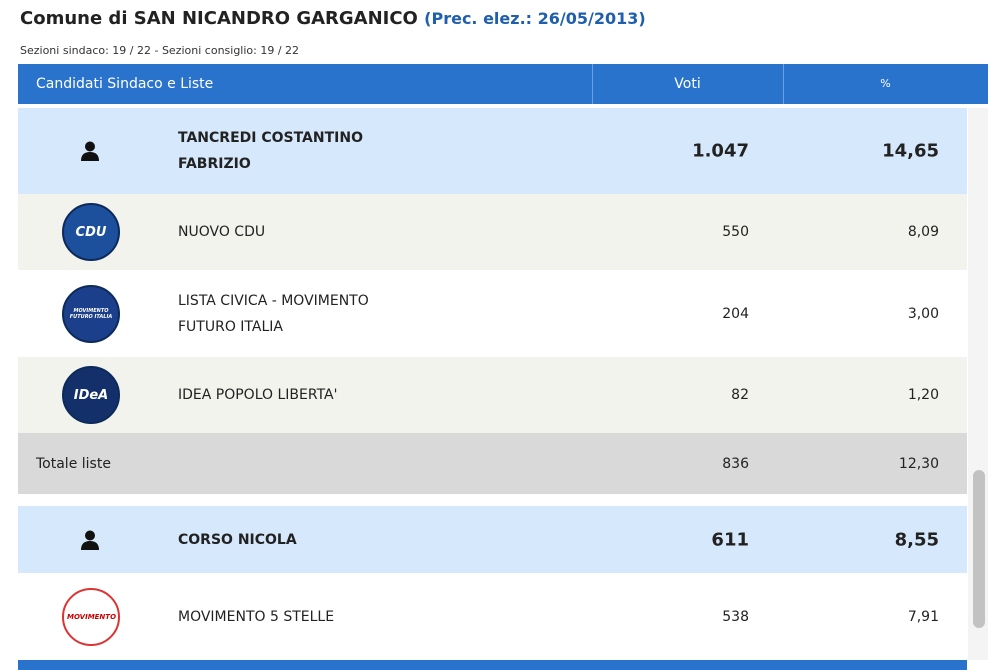 This screenshot has width=996, height=670. Describe the element at coordinates (979, 549) in the screenshot. I see `scrollbar-thumb` at that location.